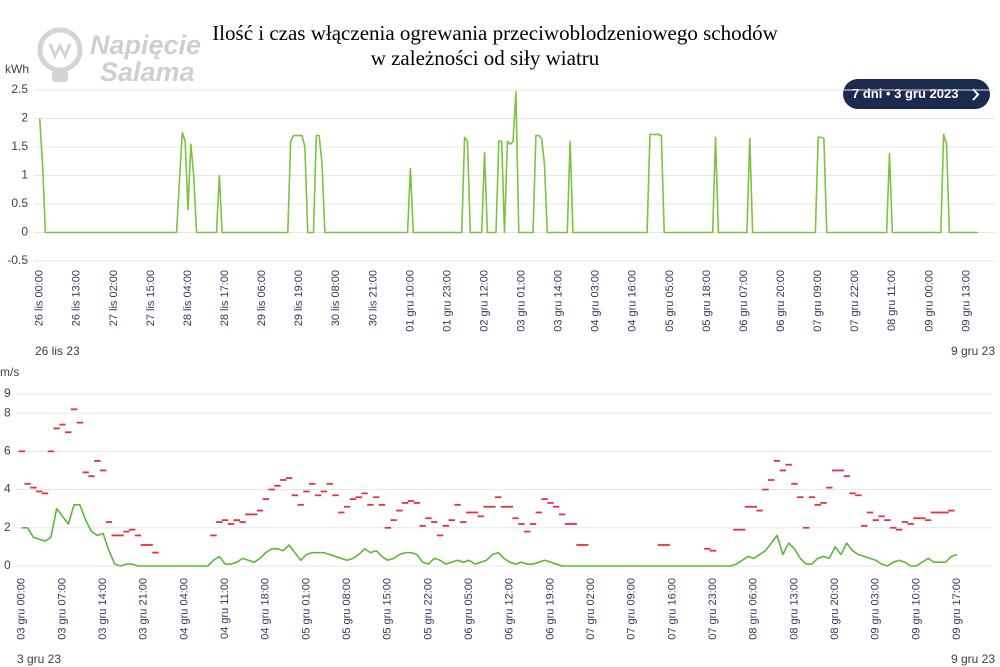 The image size is (1000, 667). I want to click on y-tick-label: 0.5, so click(19, 203).